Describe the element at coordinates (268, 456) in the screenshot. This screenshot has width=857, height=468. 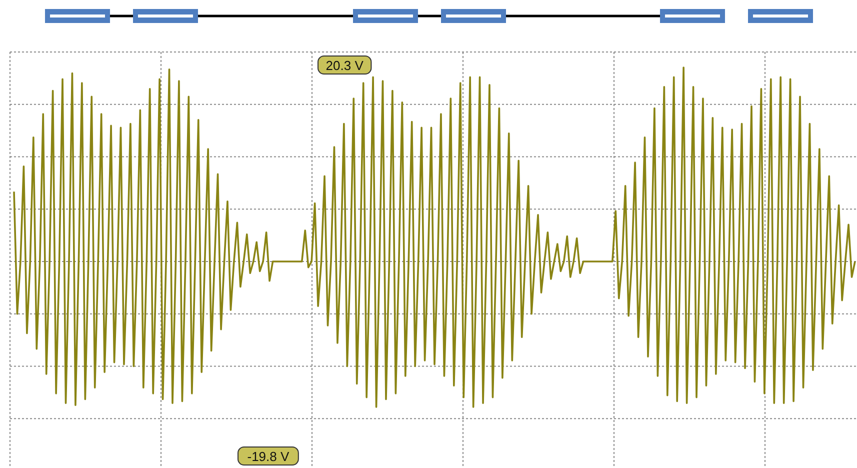
I see `text: -19.8 V` at that location.